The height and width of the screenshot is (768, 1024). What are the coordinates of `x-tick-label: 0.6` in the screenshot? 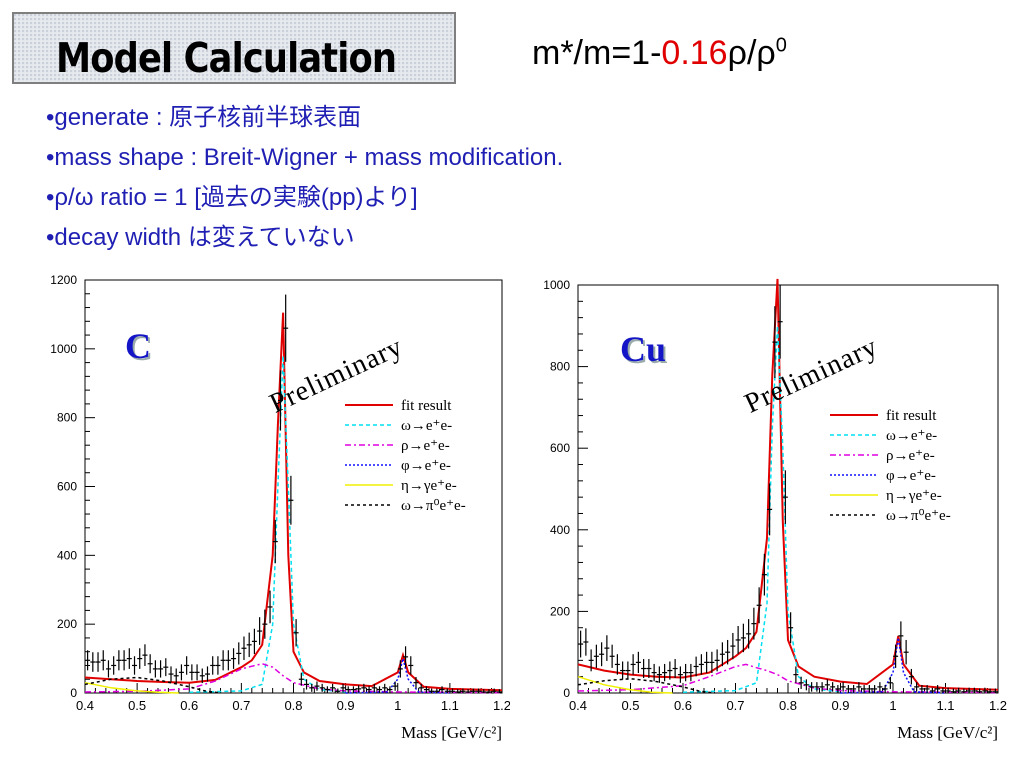 It's located at (683, 705).